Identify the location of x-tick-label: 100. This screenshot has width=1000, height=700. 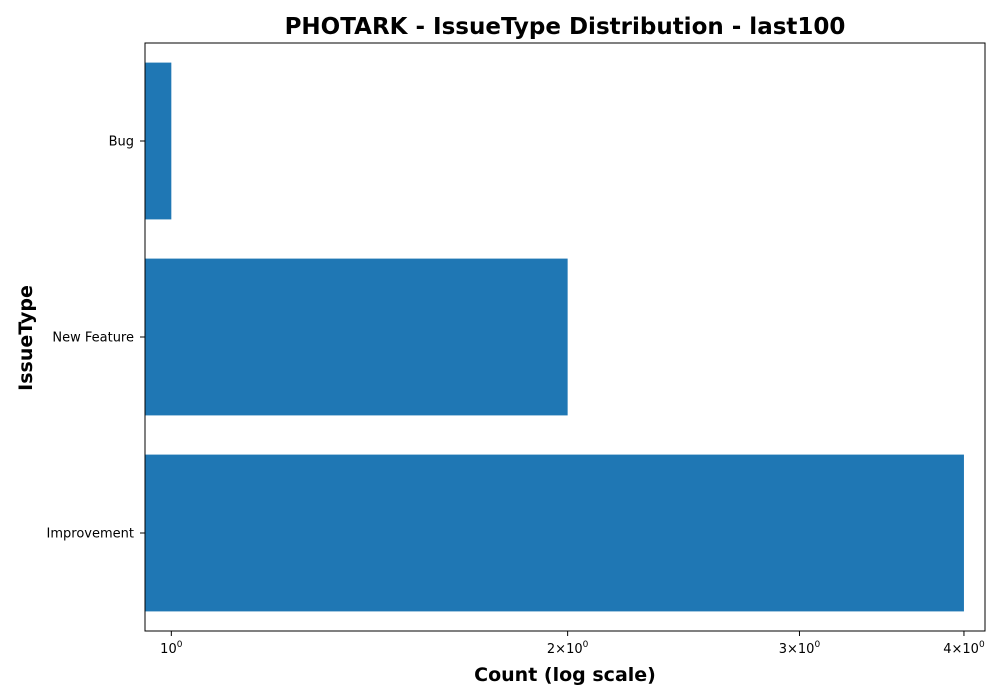
(171, 648).